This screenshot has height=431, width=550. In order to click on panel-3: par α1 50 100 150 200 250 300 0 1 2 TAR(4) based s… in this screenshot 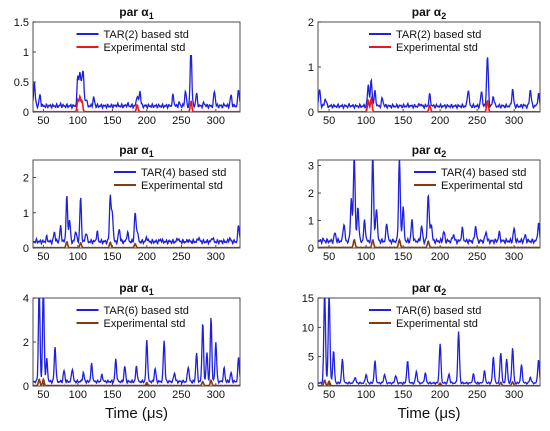, I will do `click(132, 203)`.